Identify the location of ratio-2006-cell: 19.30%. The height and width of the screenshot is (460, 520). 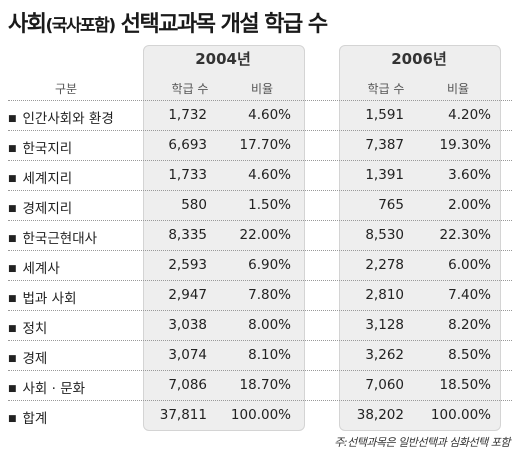
(465, 145).